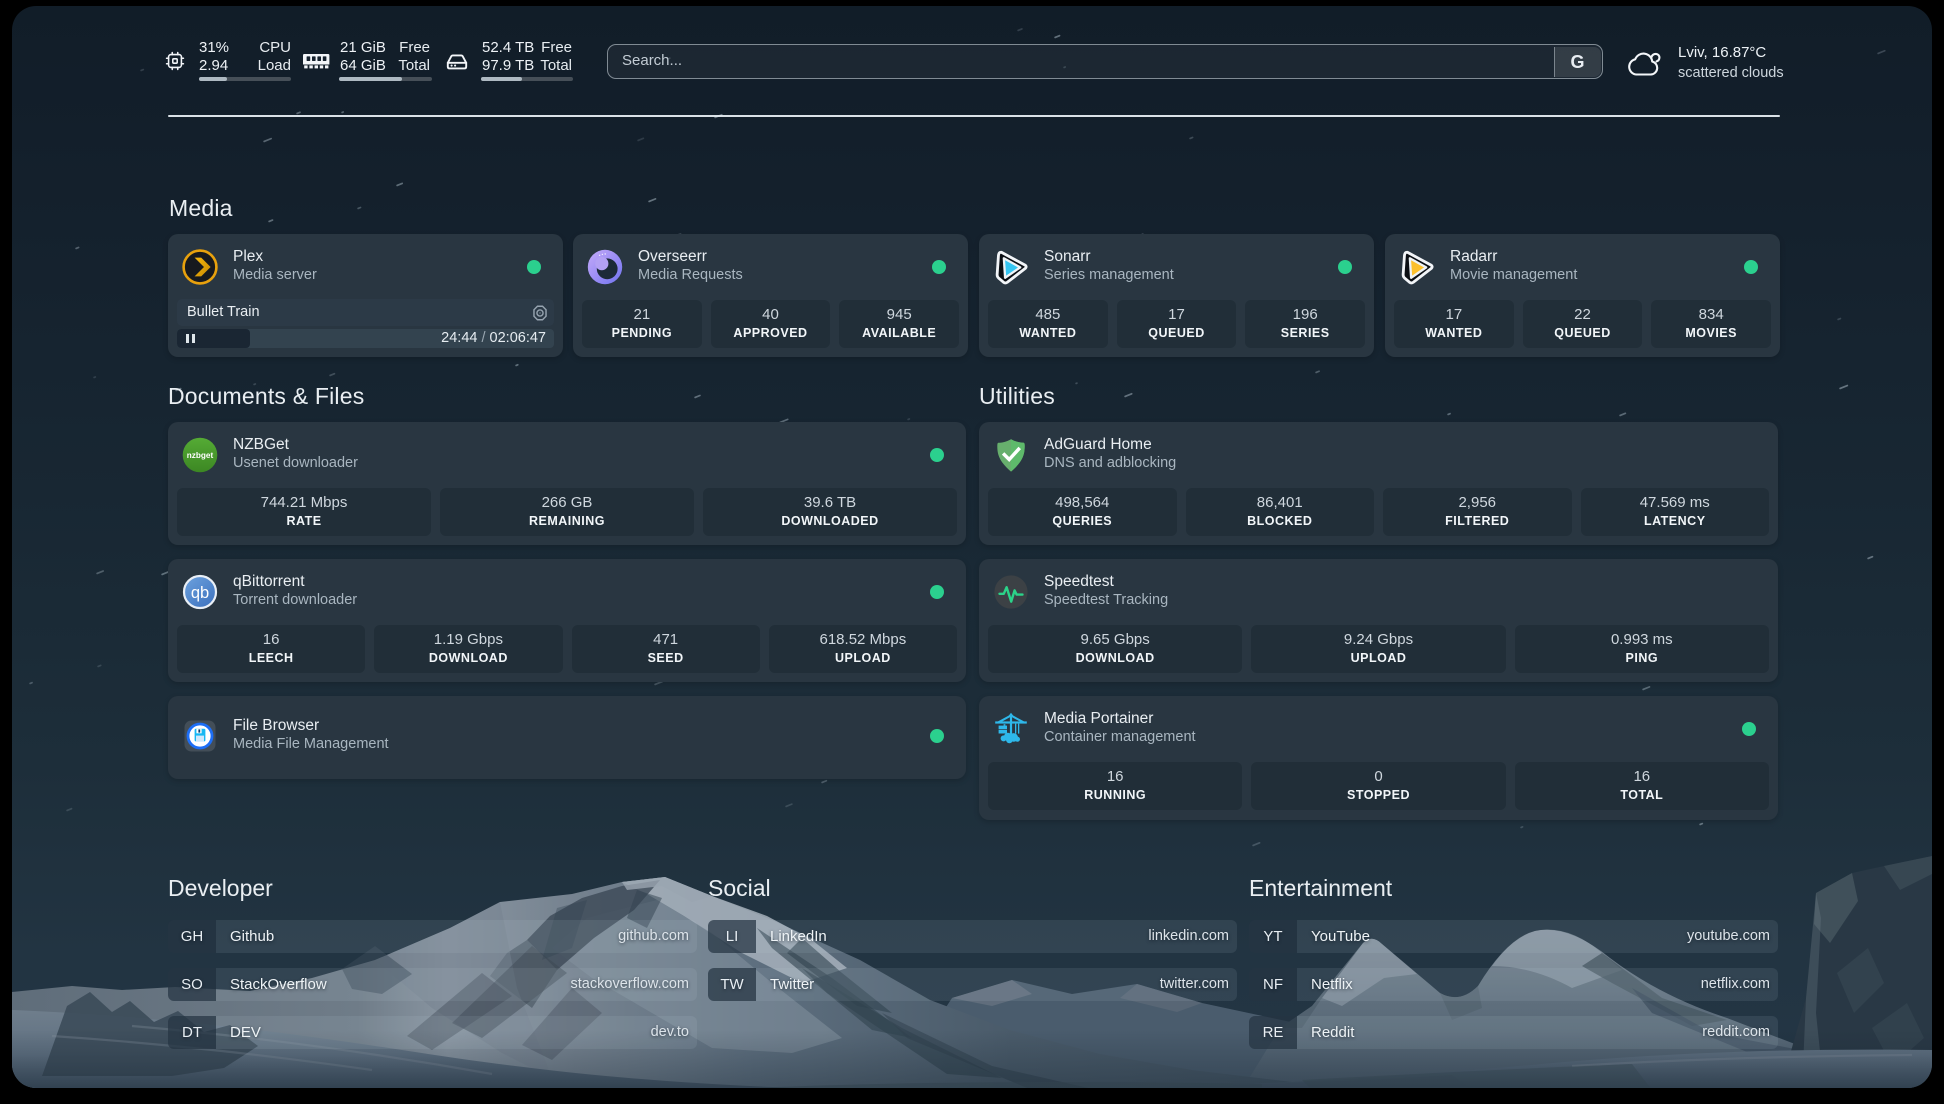  Describe the element at coordinates (200, 455) in the screenshot. I see `svg-text: nzbget` at that location.